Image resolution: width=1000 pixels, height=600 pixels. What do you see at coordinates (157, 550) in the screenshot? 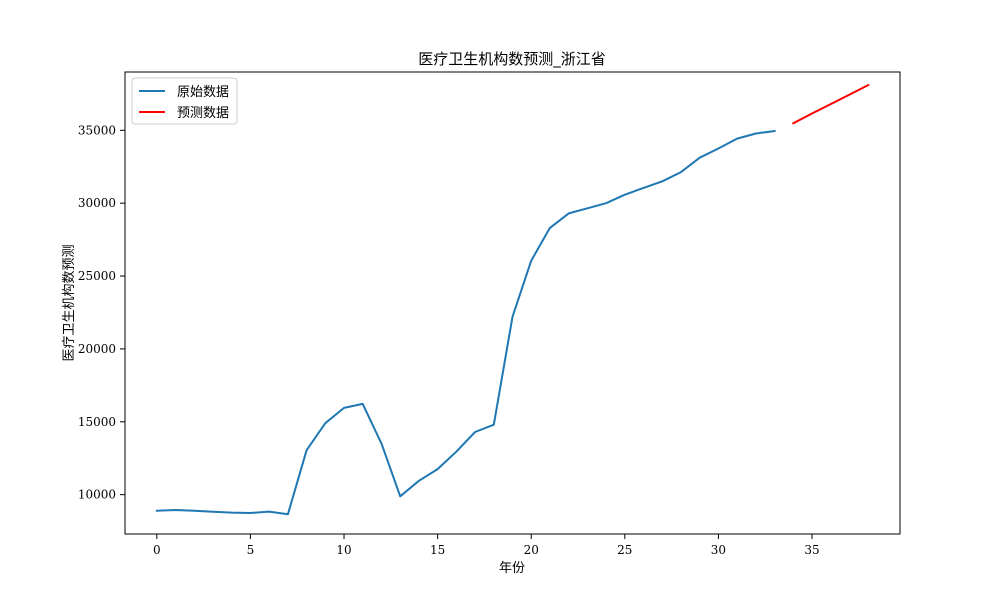
I see `x-tick-label: 0` at bounding box center [157, 550].